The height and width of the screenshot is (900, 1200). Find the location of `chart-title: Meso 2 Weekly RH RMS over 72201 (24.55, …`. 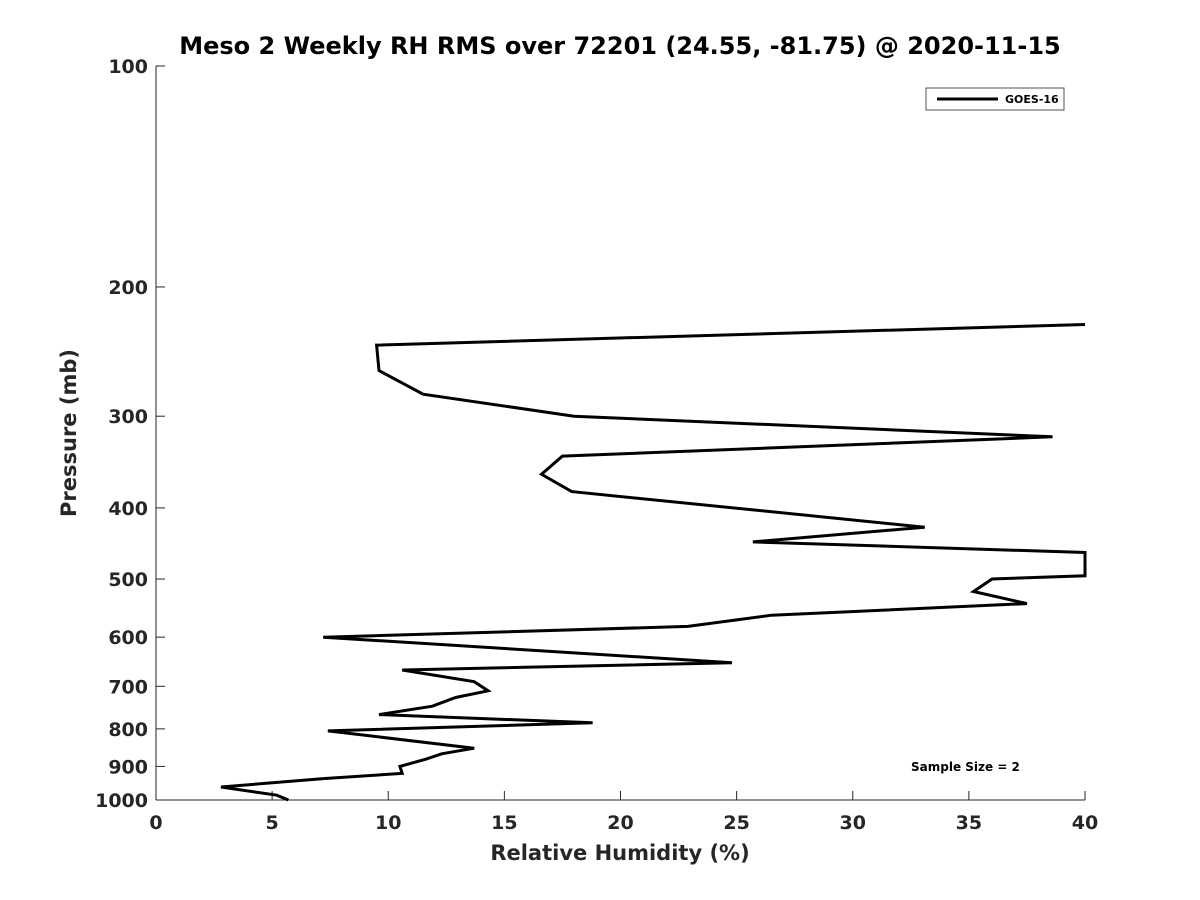

chart-title: Meso 2 Weekly RH RMS over 72201 (24.55, … is located at coordinates (620, 46).